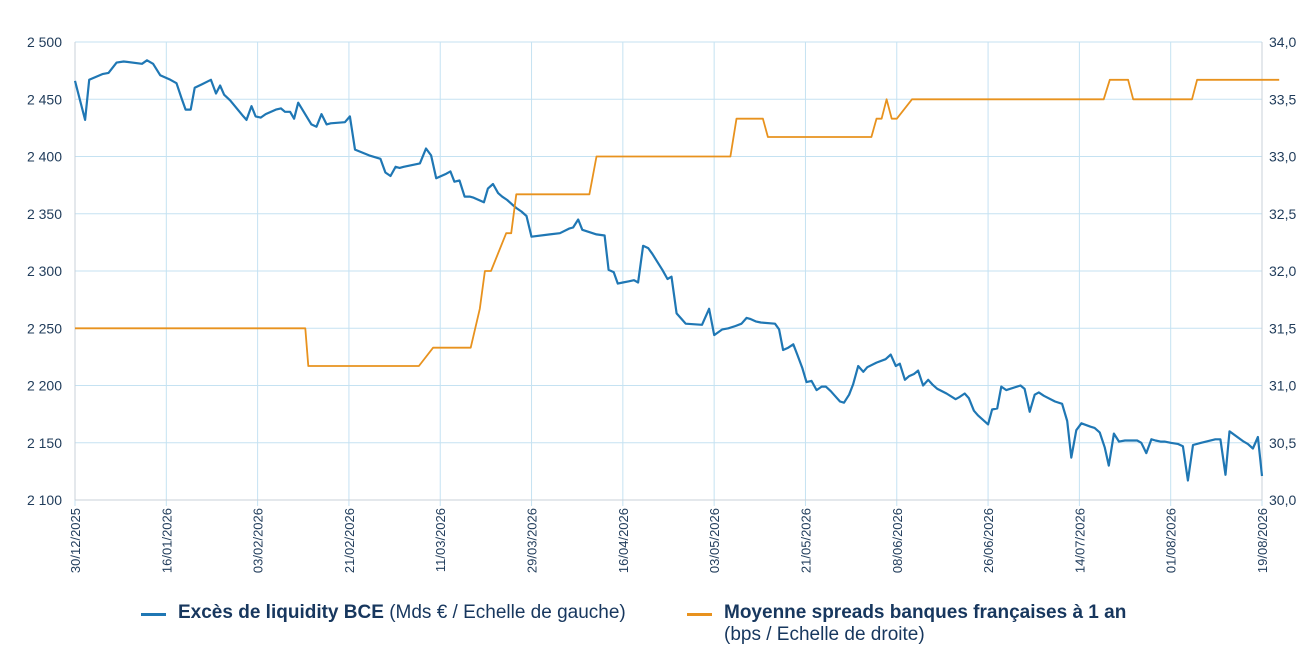 Image resolution: width=1300 pixels, height=654 pixels. Describe the element at coordinates (623, 540) in the screenshot. I see `x-tick-label: 16/04/2026` at that location.